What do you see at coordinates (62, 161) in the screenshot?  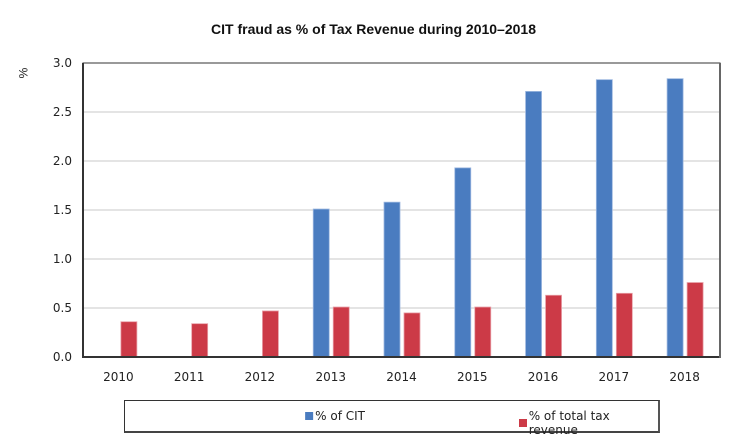 I see `y-tick-label: 2.0` at bounding box center [62, 161].